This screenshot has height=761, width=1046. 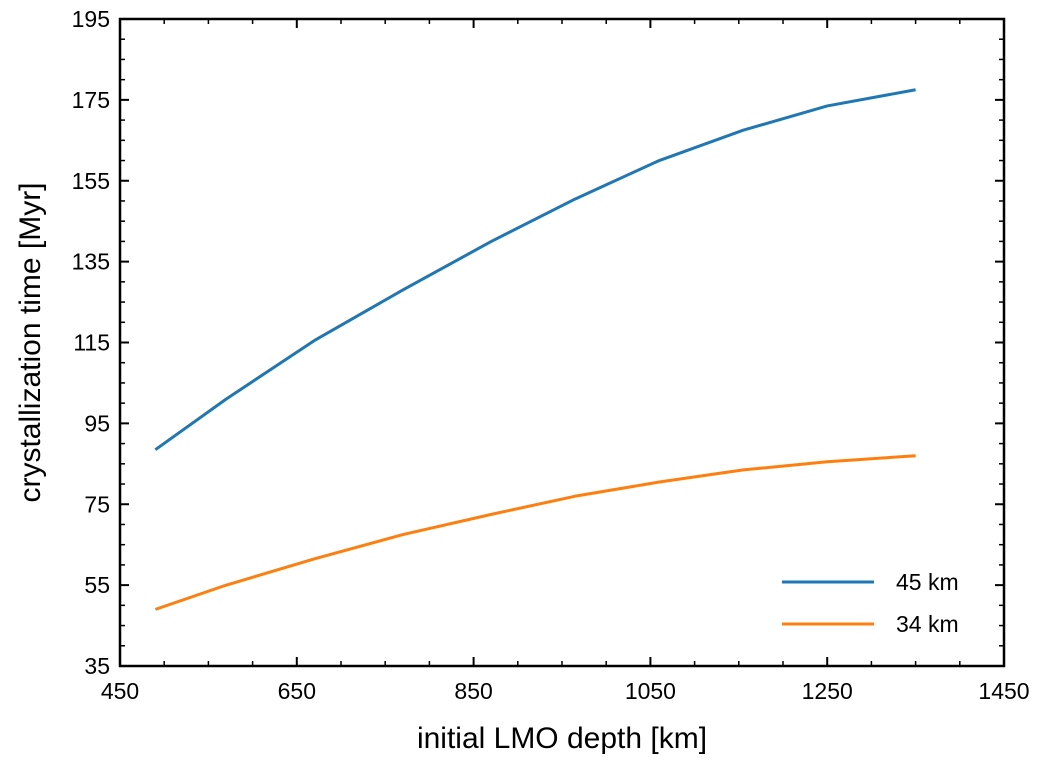 I want to click on x-tick-label: 650, so click(x=297, y=691).